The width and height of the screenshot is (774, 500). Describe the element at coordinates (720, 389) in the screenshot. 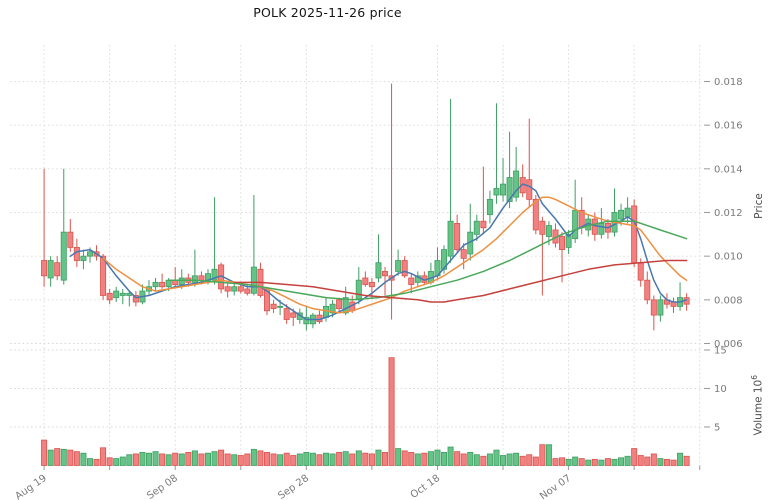

I see `volume-tick-label: 10` at that location.